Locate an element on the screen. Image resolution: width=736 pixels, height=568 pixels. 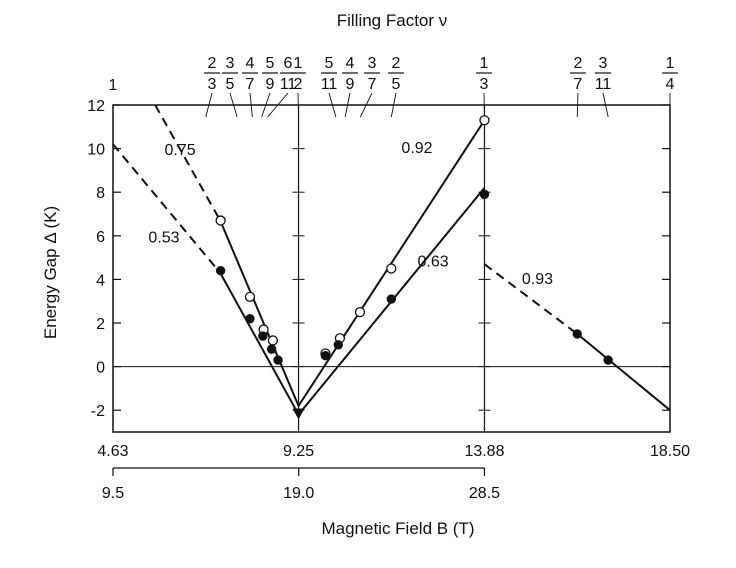
y-tick-label: -2 is located at coordinates (98, 411).